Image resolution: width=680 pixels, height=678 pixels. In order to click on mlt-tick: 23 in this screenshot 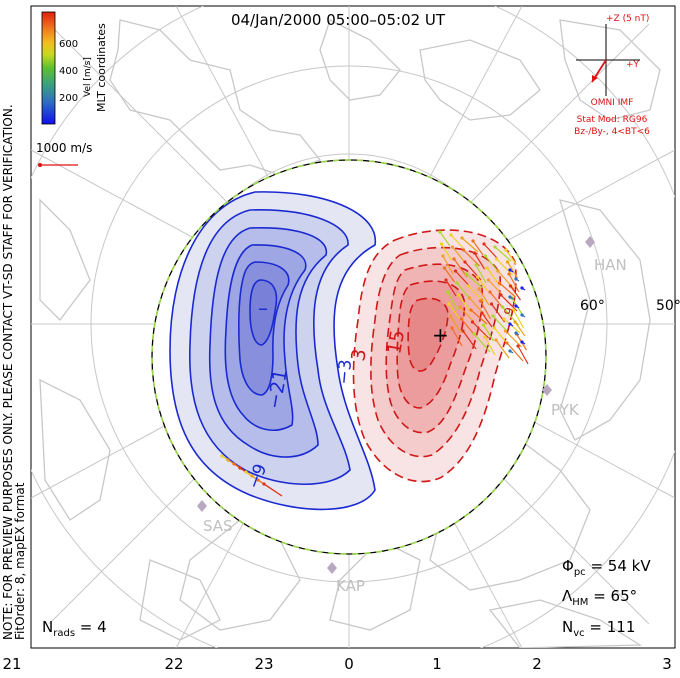, I will do `click(263, 664)`.